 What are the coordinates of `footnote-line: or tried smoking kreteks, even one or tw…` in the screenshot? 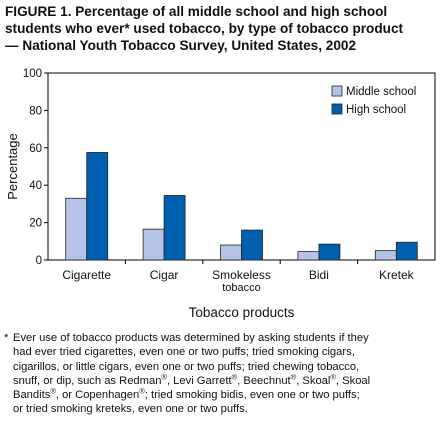 It's located at (222, 409).